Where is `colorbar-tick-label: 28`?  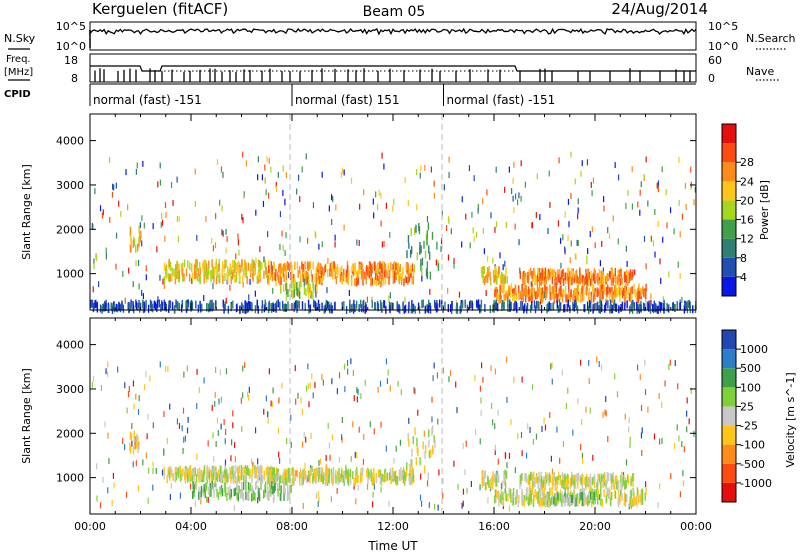 colorbar-tick-label: 28 is located at coordinates (747, 162).